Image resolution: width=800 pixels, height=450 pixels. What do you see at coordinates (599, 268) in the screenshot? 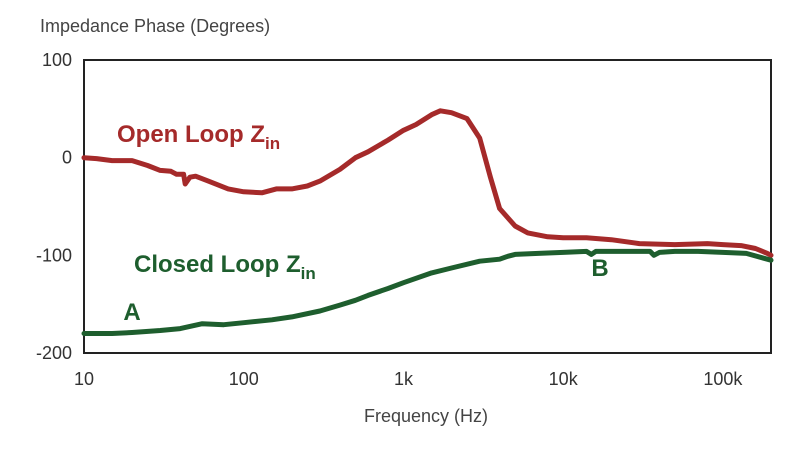
I see `annotation-b: B` at bounding box center [599, 268].